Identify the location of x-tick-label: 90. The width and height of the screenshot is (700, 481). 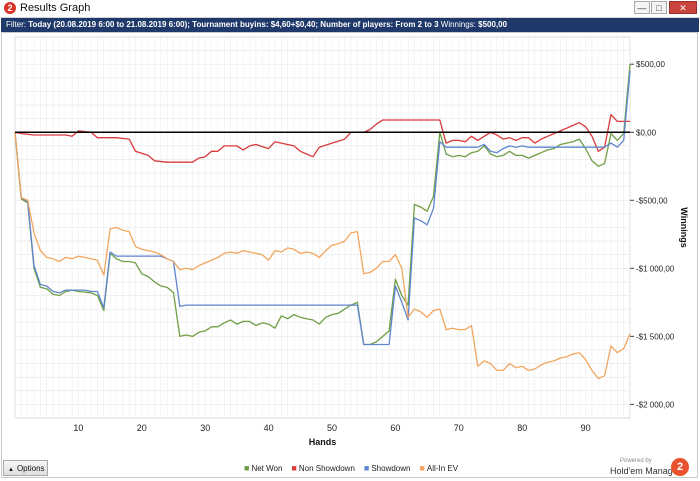
(586, 428).